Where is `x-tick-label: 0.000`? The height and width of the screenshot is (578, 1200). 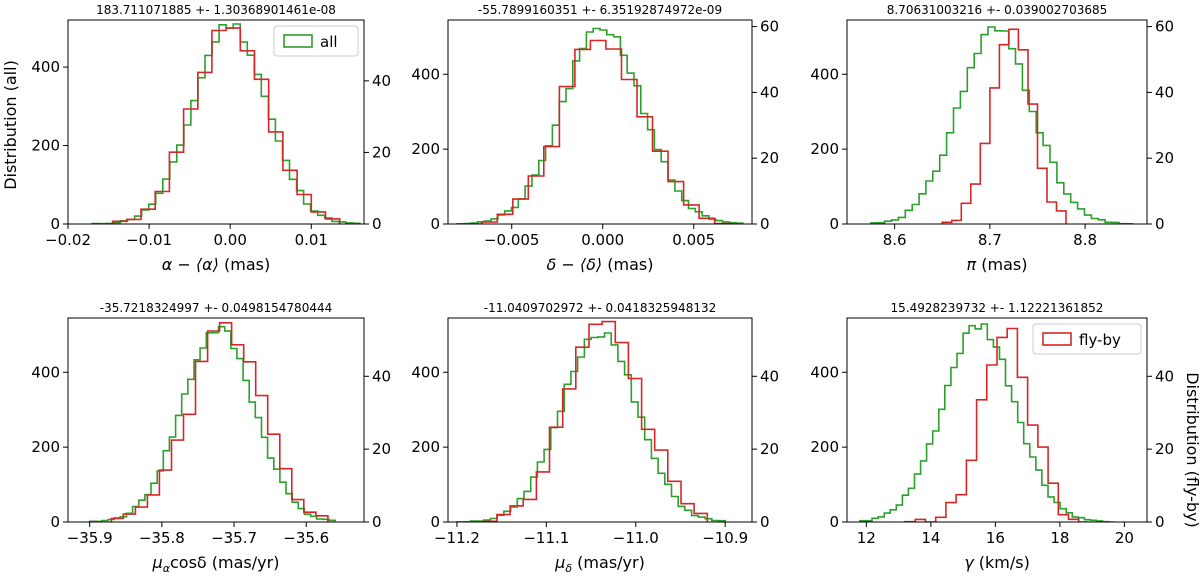 x-tick-label: 0.000 is located at coordinates (602, 240).